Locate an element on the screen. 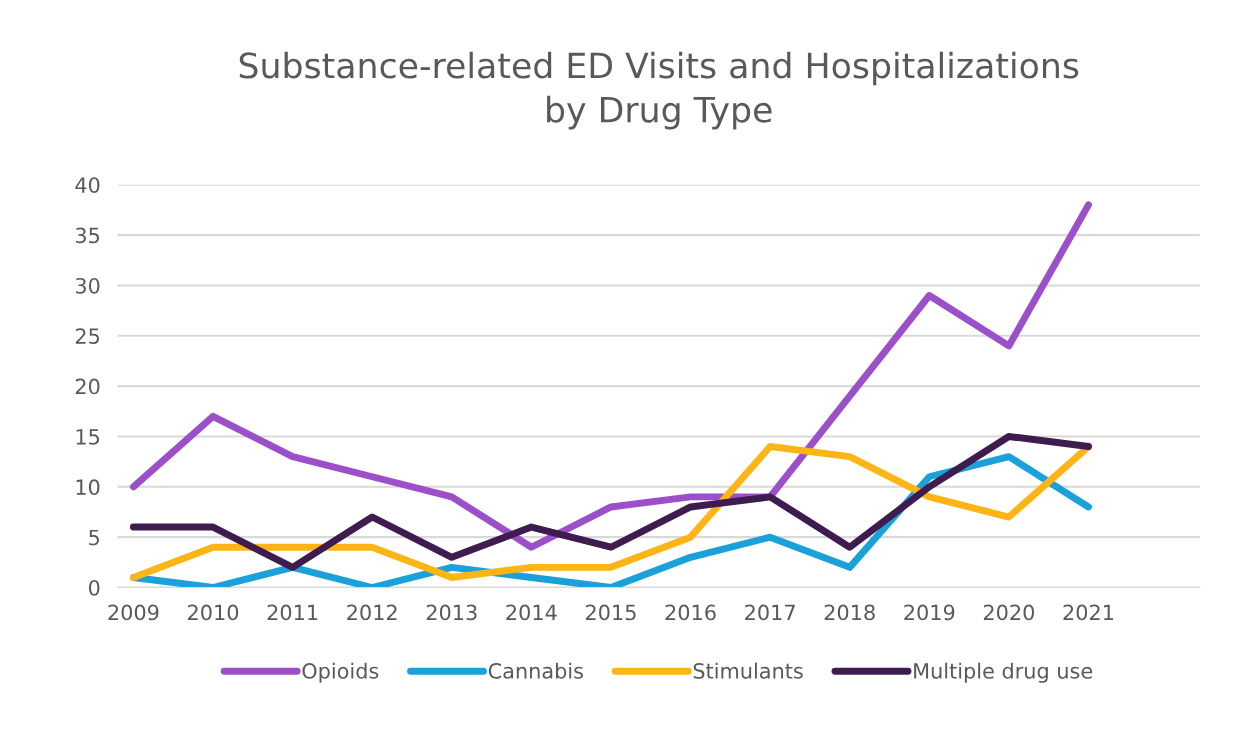 This screenshot has height=739, width=1237. x-tick-label: 2012 is located at coordinates (372, 612).